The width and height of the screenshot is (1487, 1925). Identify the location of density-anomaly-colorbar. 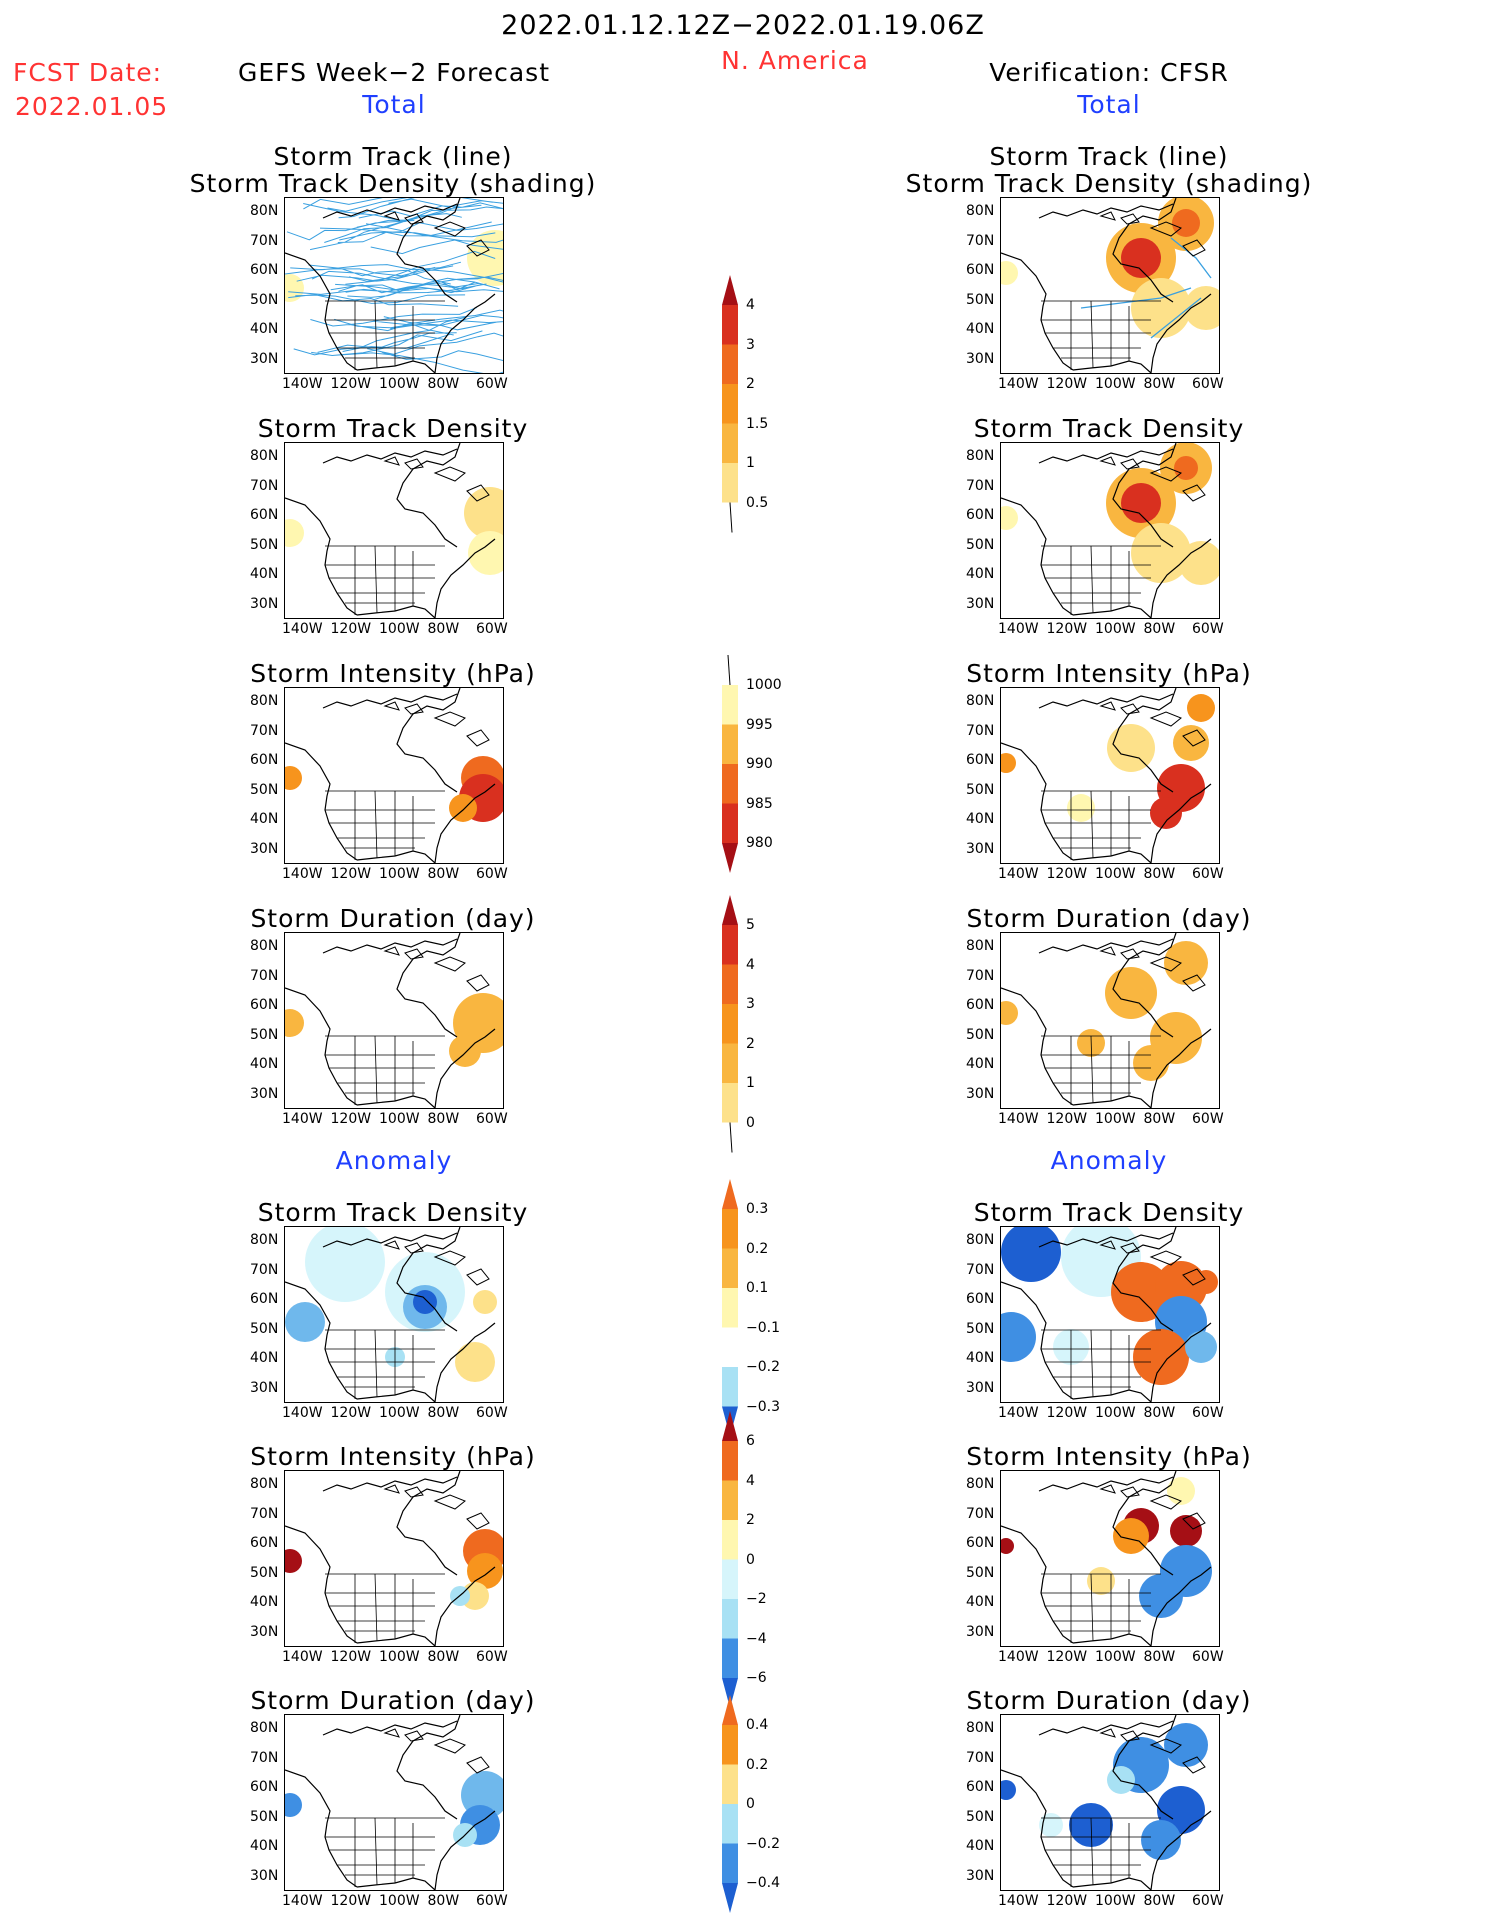
(730, 1308).